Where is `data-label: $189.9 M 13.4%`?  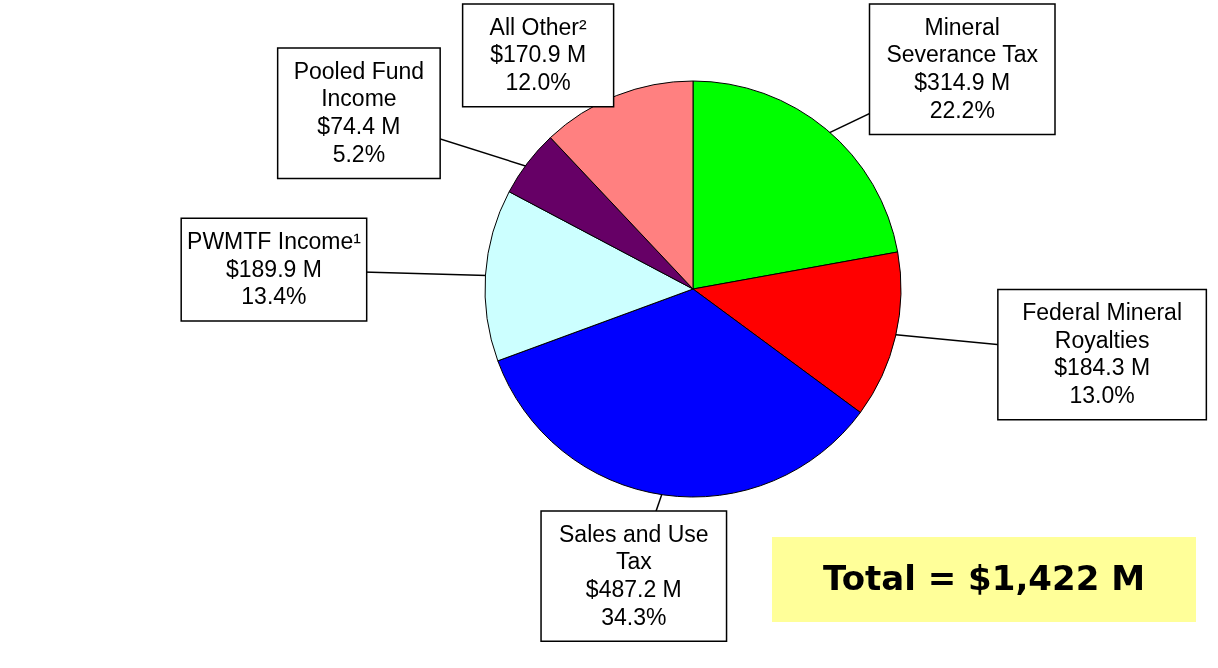 data-label: $189.9 M 13.4% is located at coordinates (273, 282).